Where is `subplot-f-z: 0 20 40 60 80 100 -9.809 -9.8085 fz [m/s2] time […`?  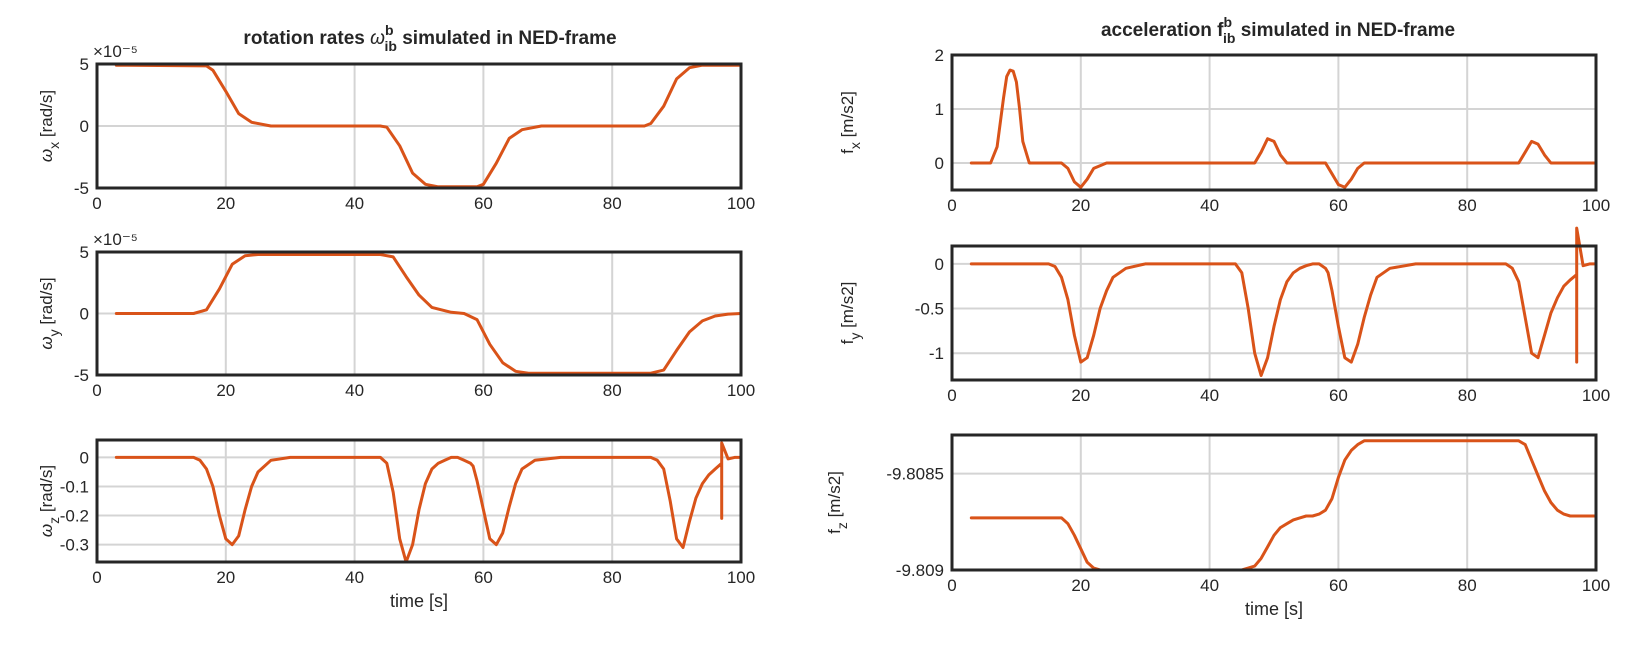
subplot-f-z: 0 20 40 60 80 100 -9.809 -9.8085 fz [m/s2] time [… is located at coordinates (1217, 526).